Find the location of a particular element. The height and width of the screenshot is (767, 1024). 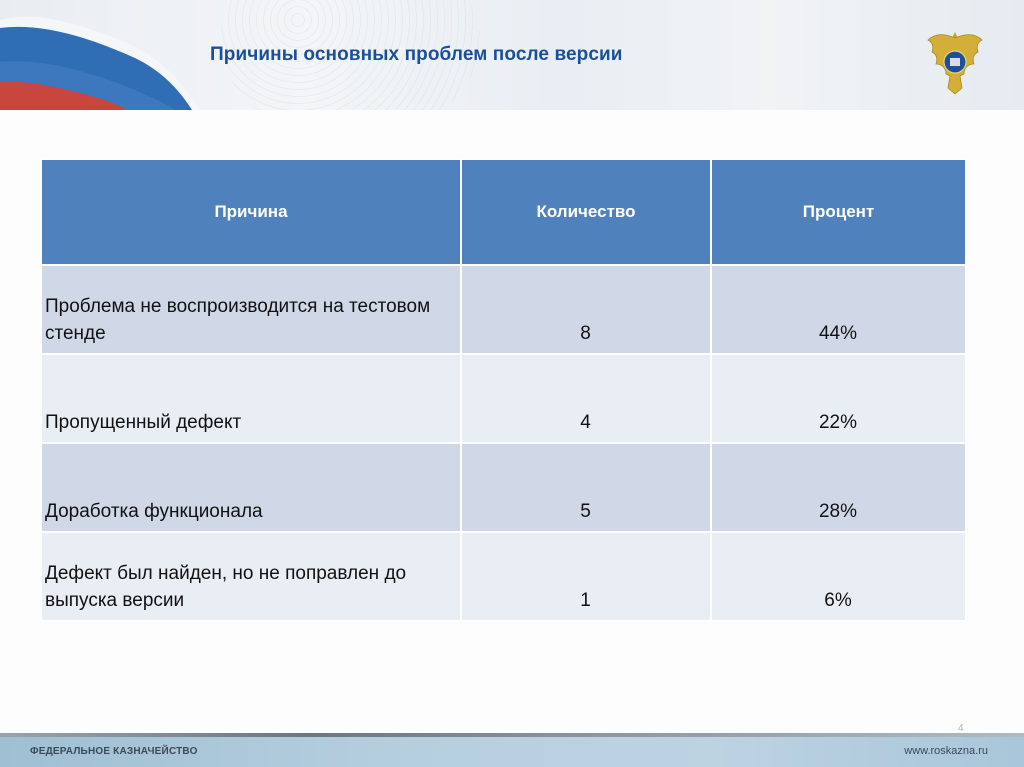

cell-count: 8 is located at coordinates (586, 309).